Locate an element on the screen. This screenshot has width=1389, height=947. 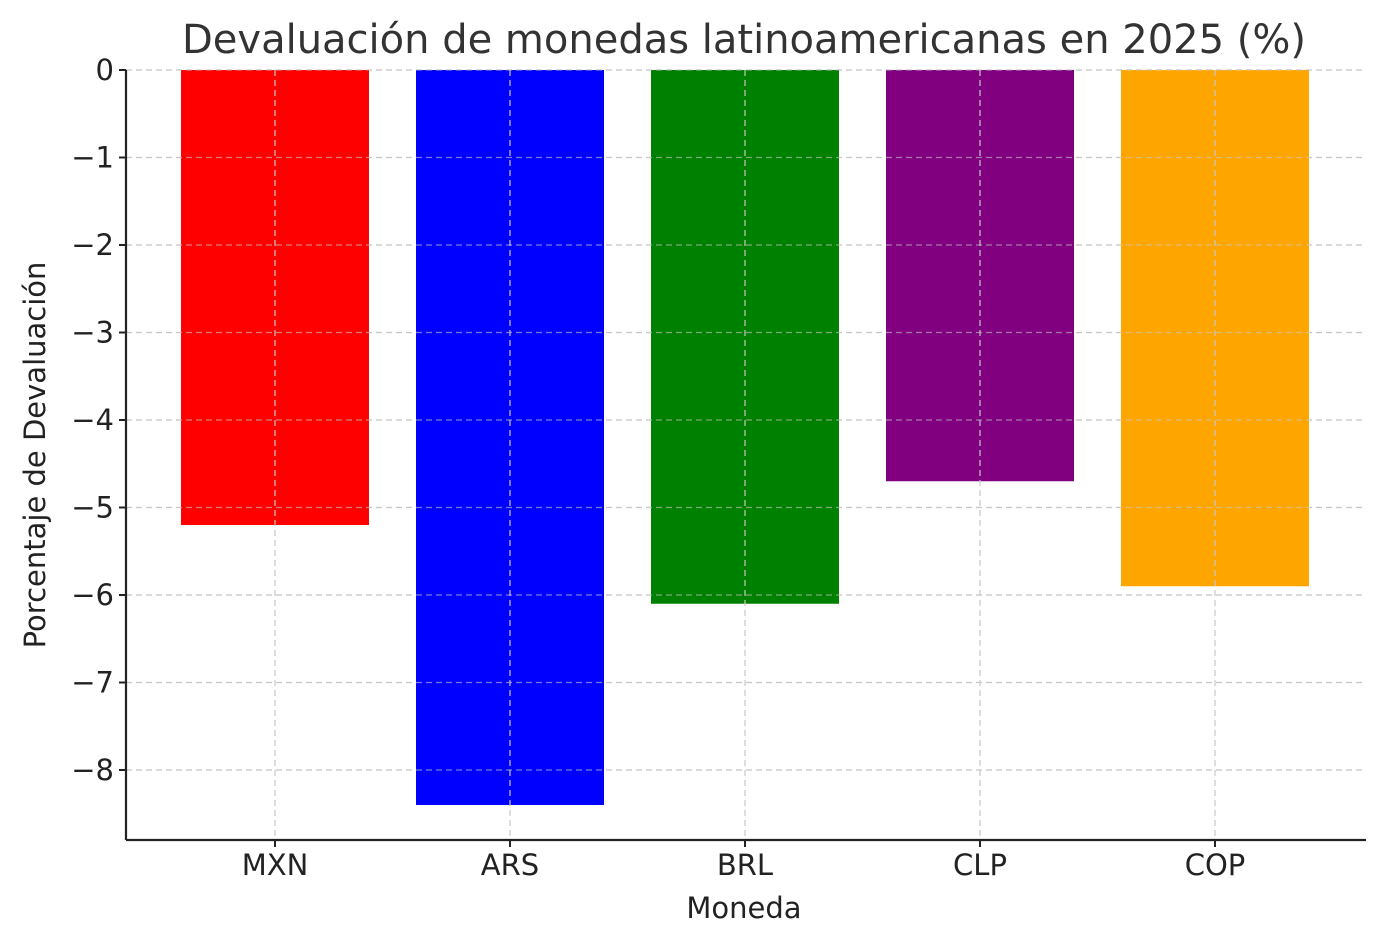
y-tick-label: −1 is located at coordinates (92, 158).